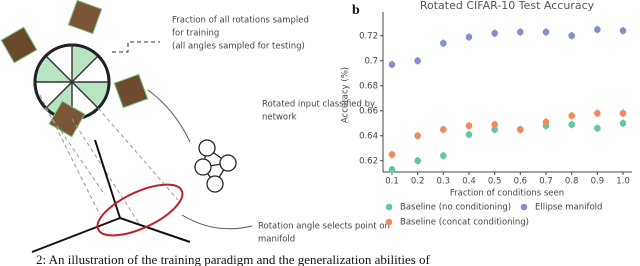  What do you see at coordinates (368, 36) in the screenshot?
I see `y-tick-label: 0.72` at bounding box center [368, 36].